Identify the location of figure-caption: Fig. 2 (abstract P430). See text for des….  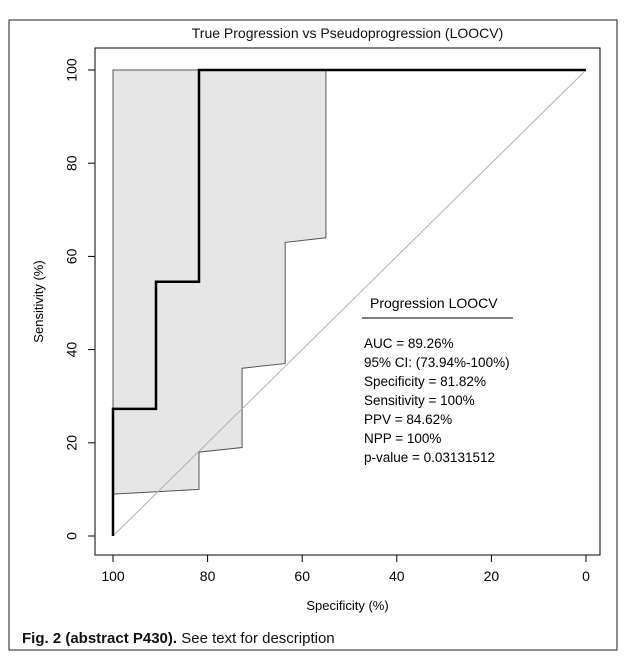
(178, 638).